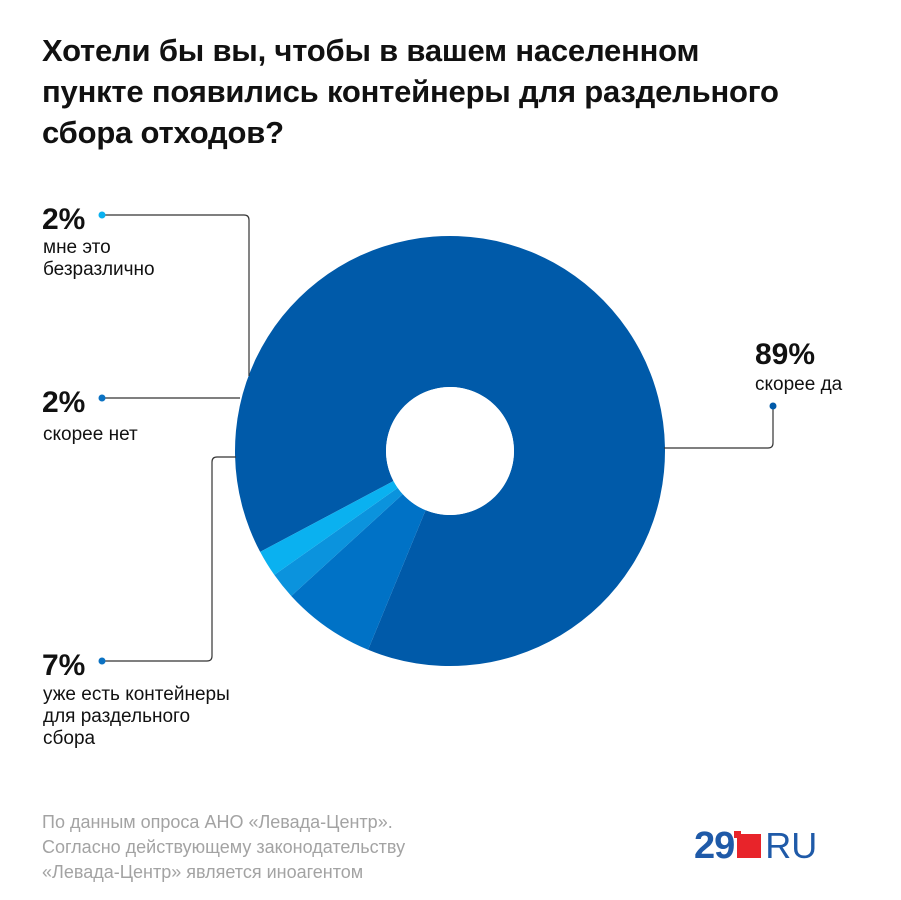 The width and height of the screenshot is (901, 900). Describe the element at coordinates (63, 665) in the screenshot. I see `data-label-have-containers-pct: 7%` at that location.